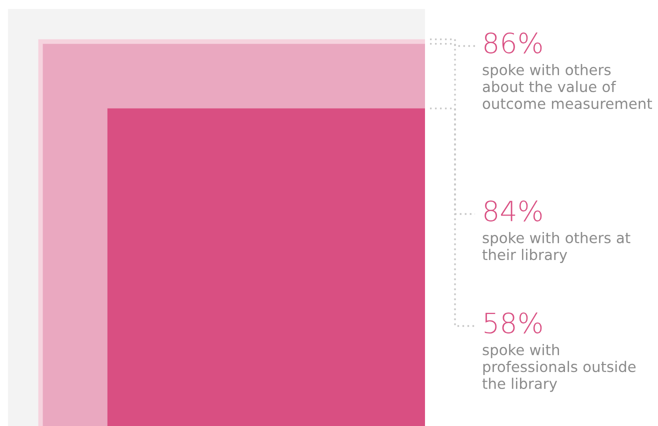  I want to click on data-label: 86%, so click(513, 43).